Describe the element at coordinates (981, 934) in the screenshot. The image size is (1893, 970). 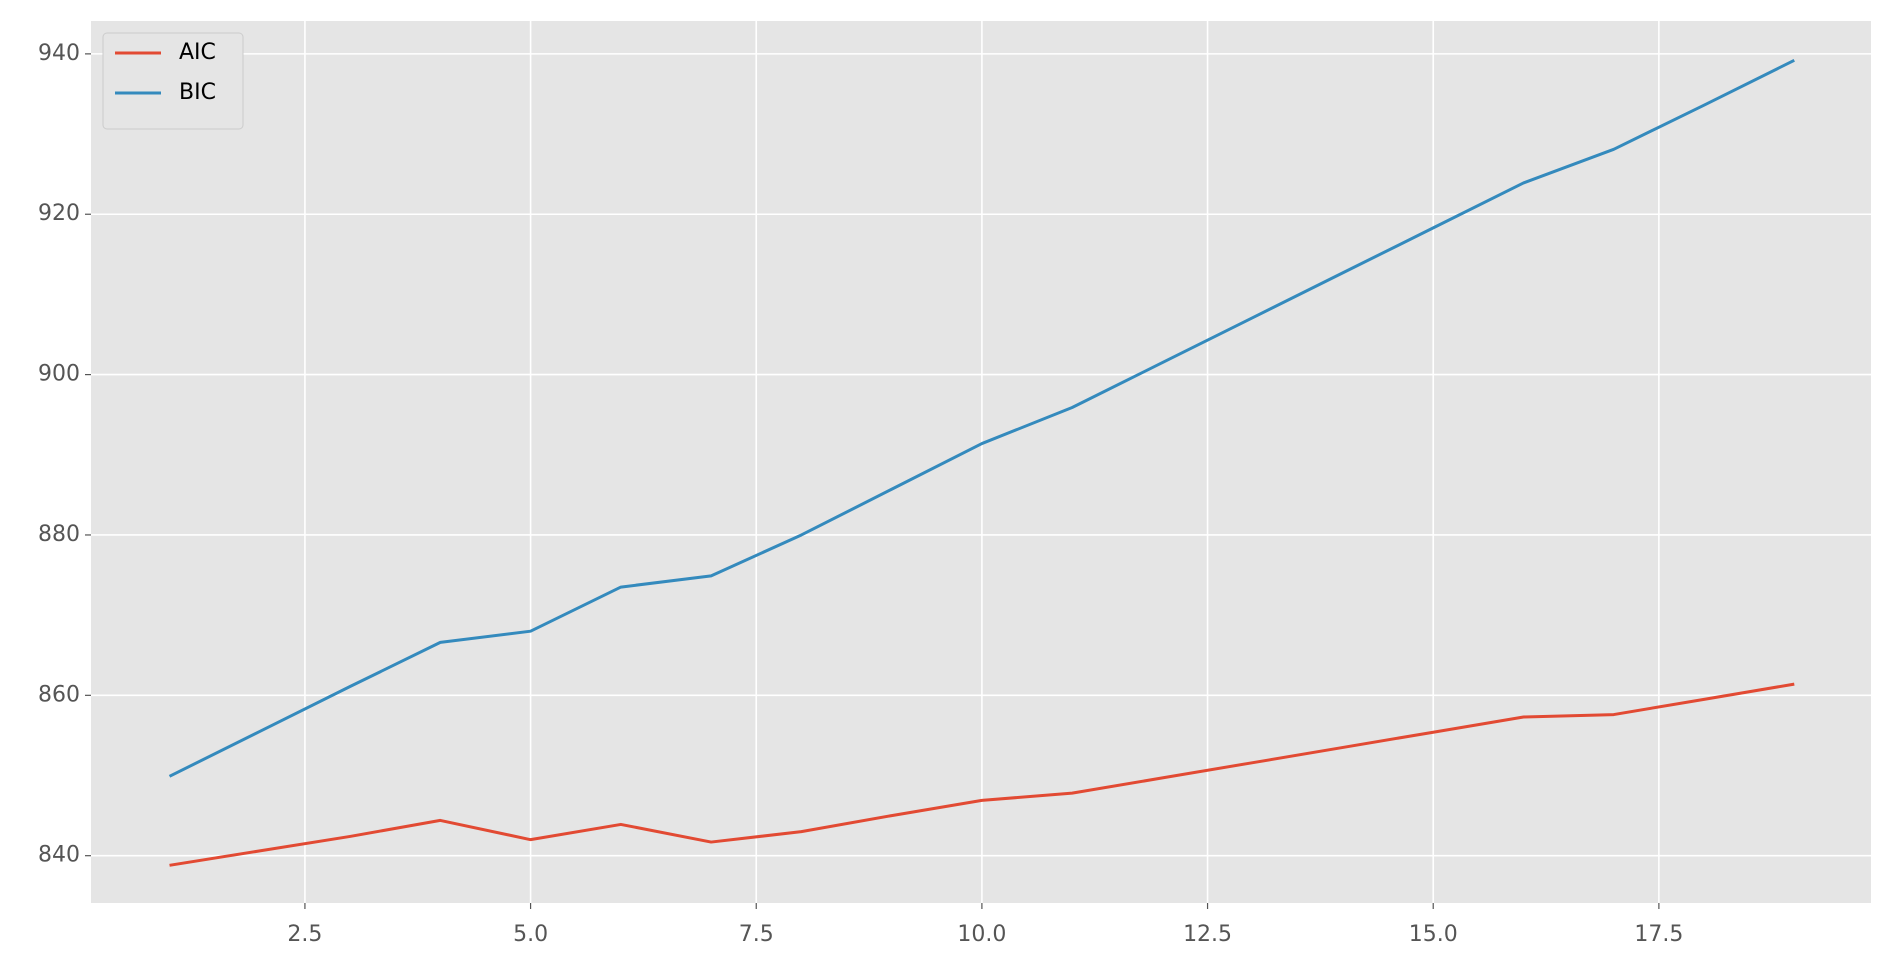
I see `x-tick-label: 10.0` at that location.